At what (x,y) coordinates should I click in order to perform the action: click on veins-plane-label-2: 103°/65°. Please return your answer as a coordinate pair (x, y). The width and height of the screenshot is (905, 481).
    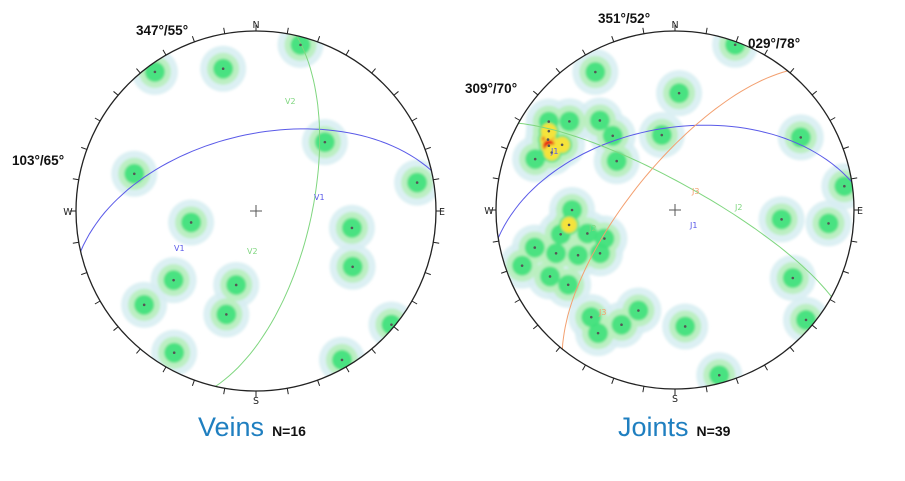
    Looking at the image, I should click on (38, 160).